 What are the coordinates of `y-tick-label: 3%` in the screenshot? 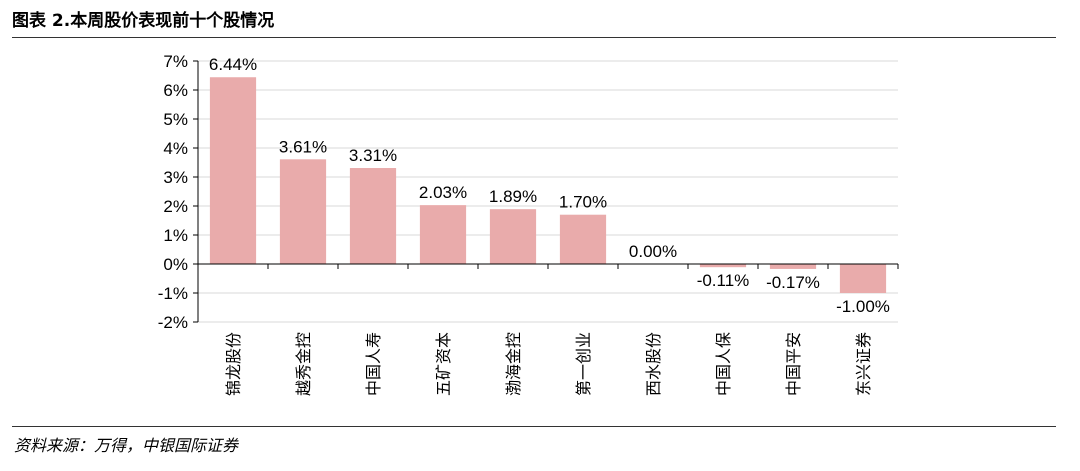 It's located at (175, 177).